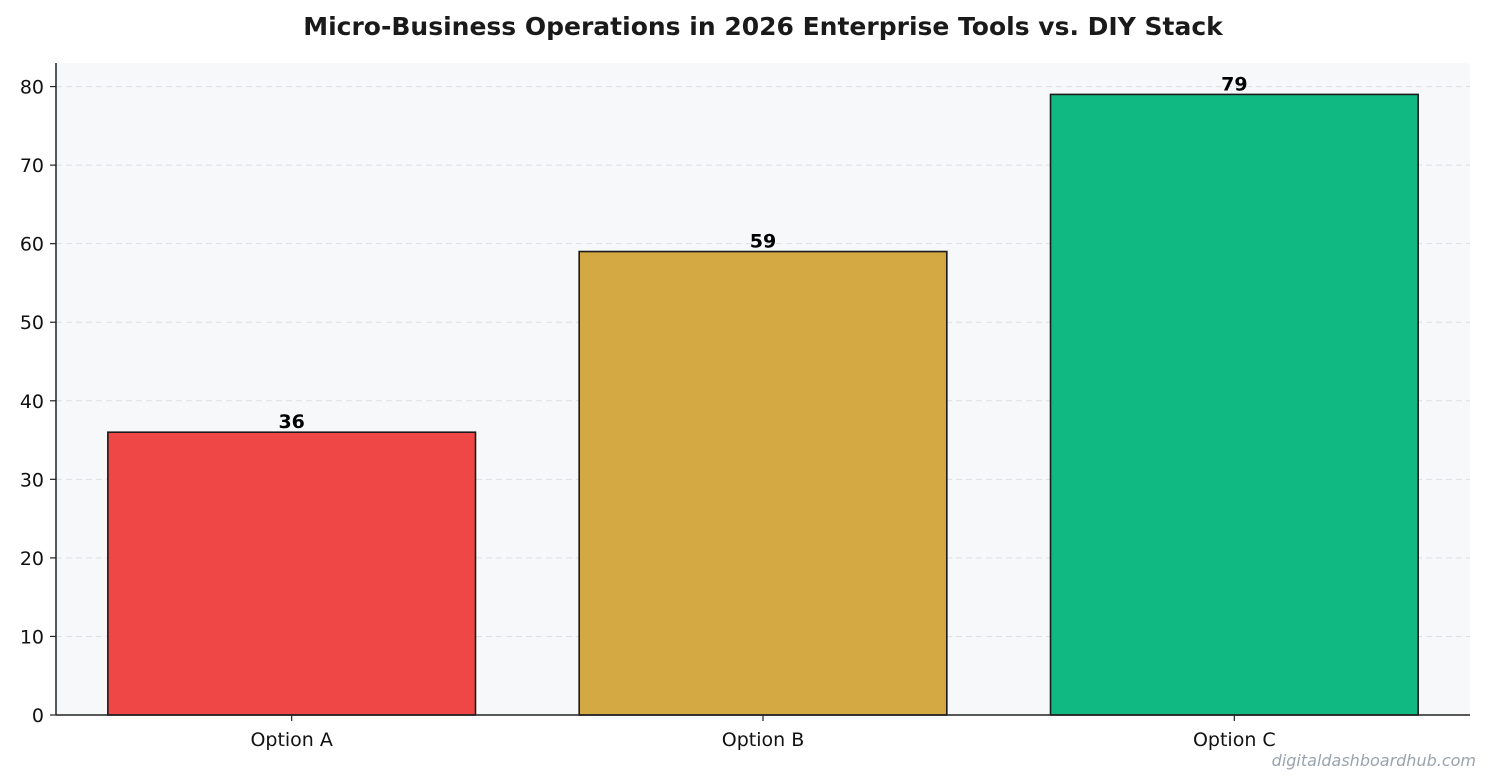 The image size is (1492, 783). Describe the element at coordinates (32, 245) in the screenshot. I see `y-tick-label: 60` at that location.